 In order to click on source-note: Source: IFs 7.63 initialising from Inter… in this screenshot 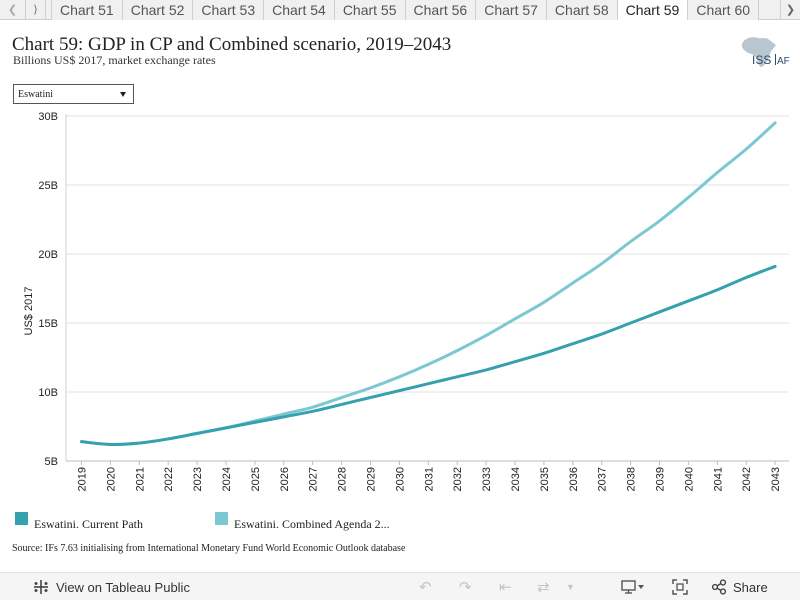, I will do `click(209, 548)`.